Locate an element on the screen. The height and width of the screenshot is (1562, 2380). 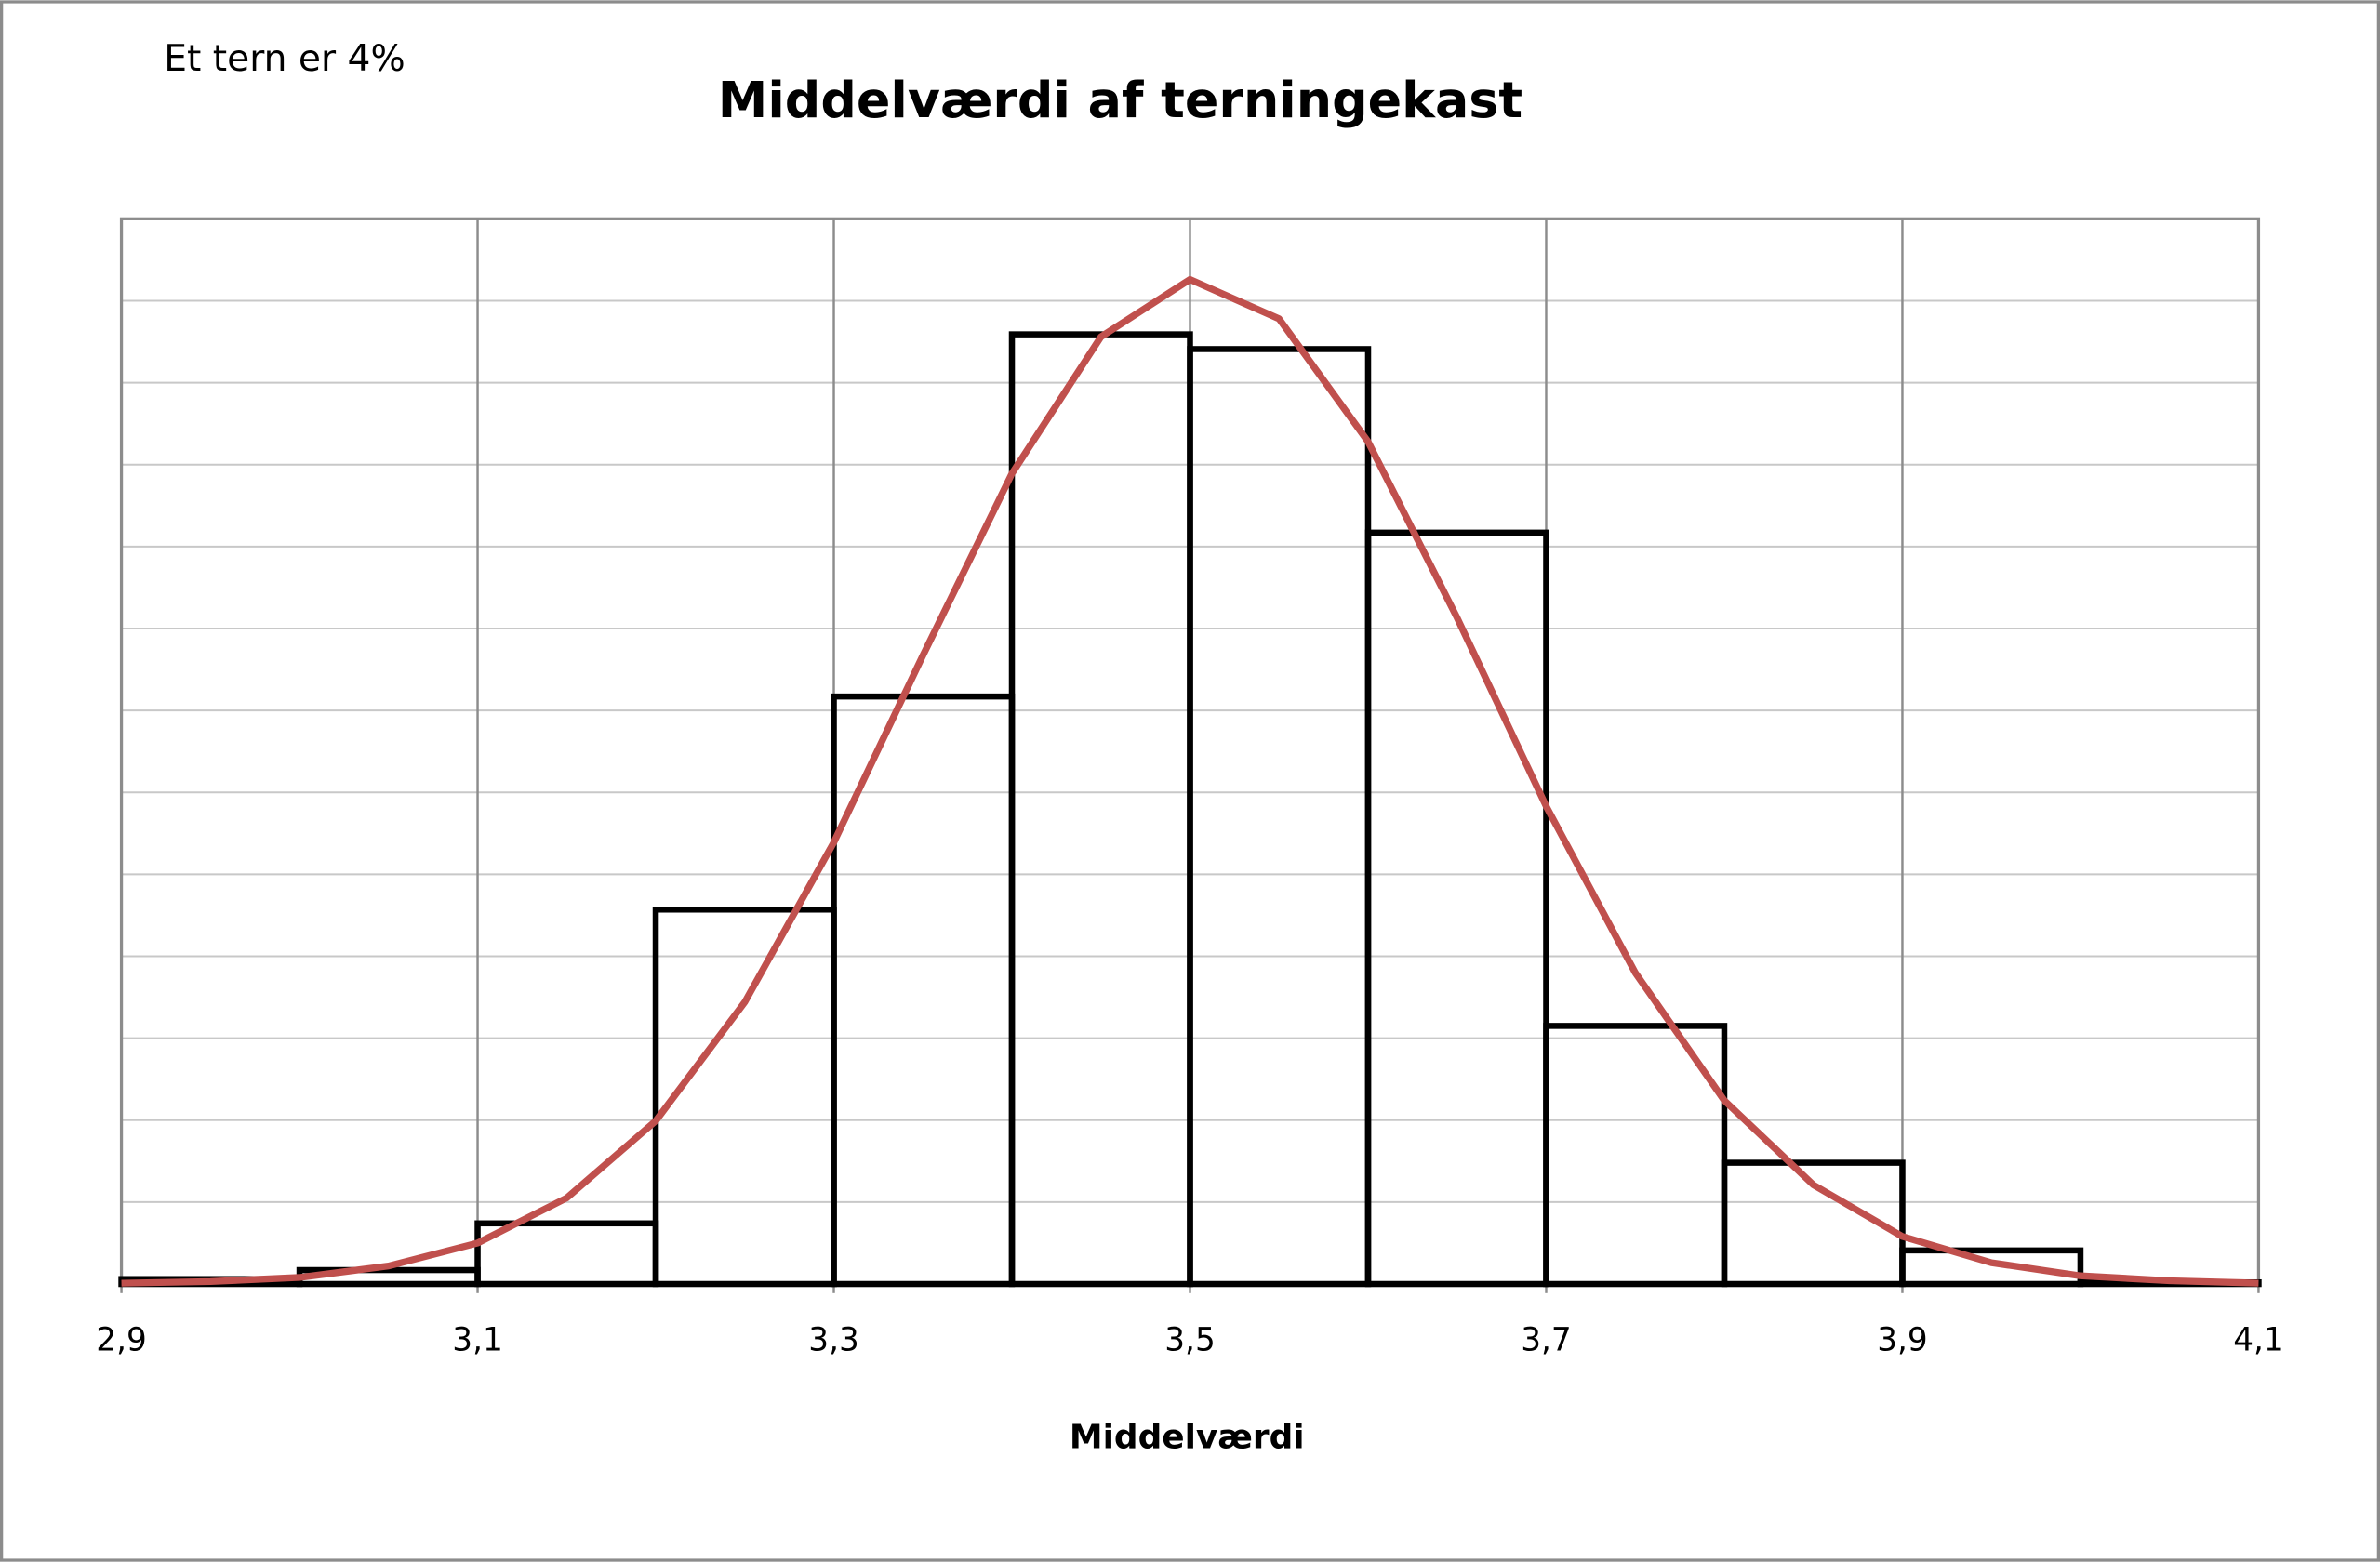
x-tick-label: 3,5 is located at coordinates (1190, 1340).